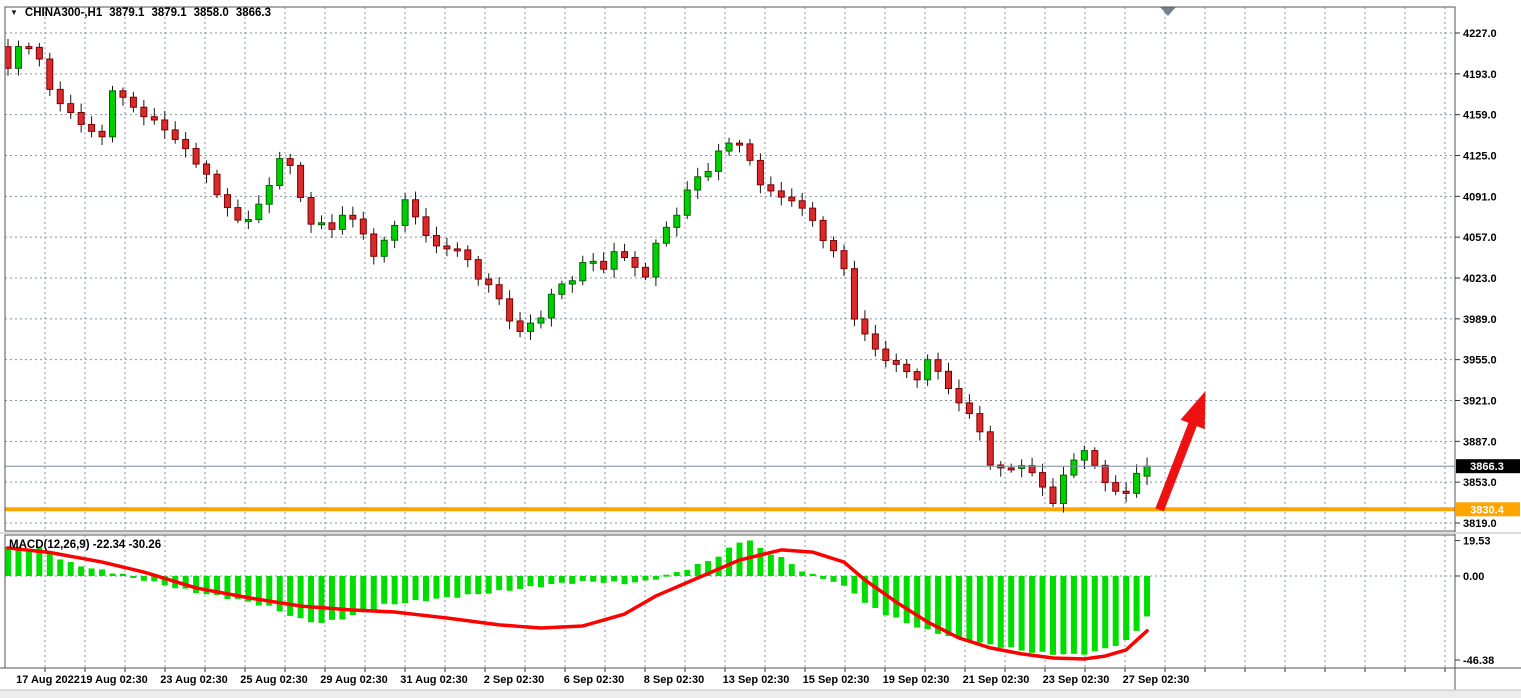  What do you see at coordinates (916, 680) in the screenshot?
I see `svg-text: 19 Sep 02:30` at bounding box center [916, 680].